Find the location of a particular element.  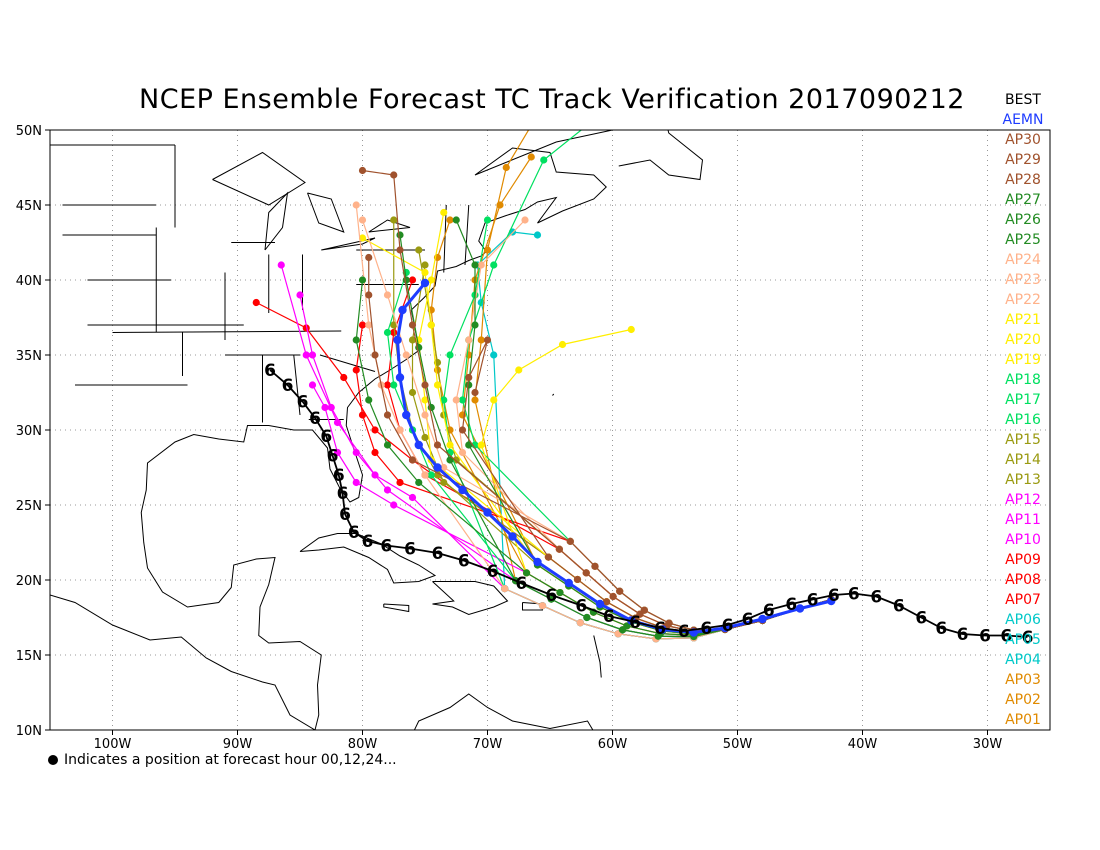

legend-item: AP20 is located at coordinates (1023, 340).